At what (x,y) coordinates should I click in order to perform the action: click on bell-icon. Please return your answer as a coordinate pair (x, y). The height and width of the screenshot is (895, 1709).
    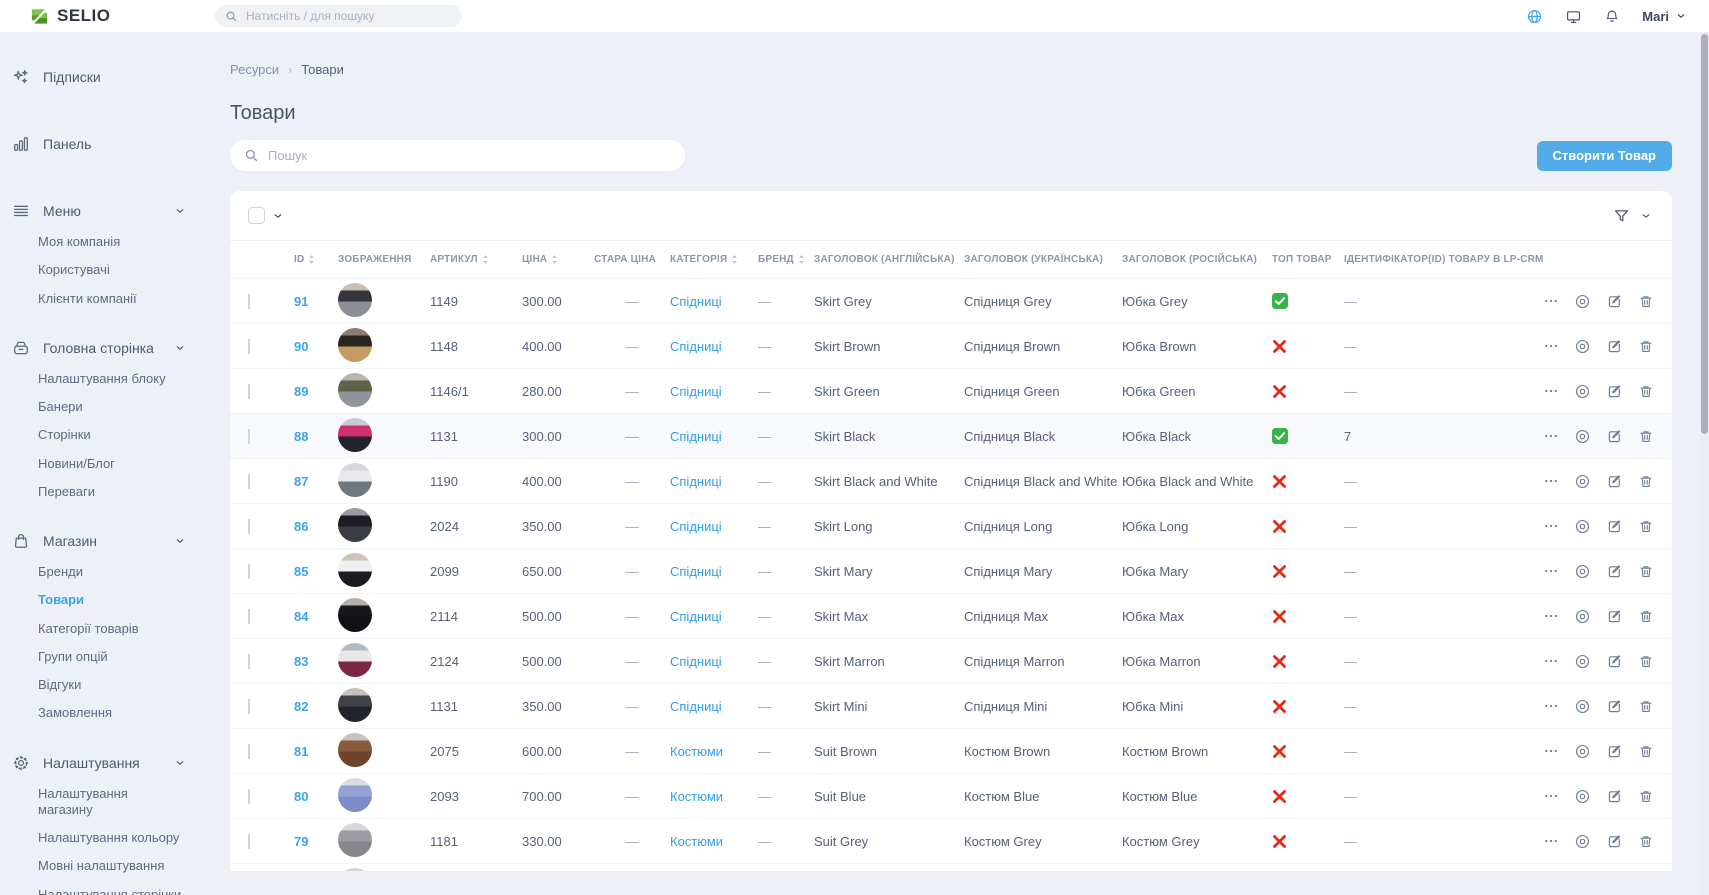
    Looking at the image, I should click on (1612, 16).